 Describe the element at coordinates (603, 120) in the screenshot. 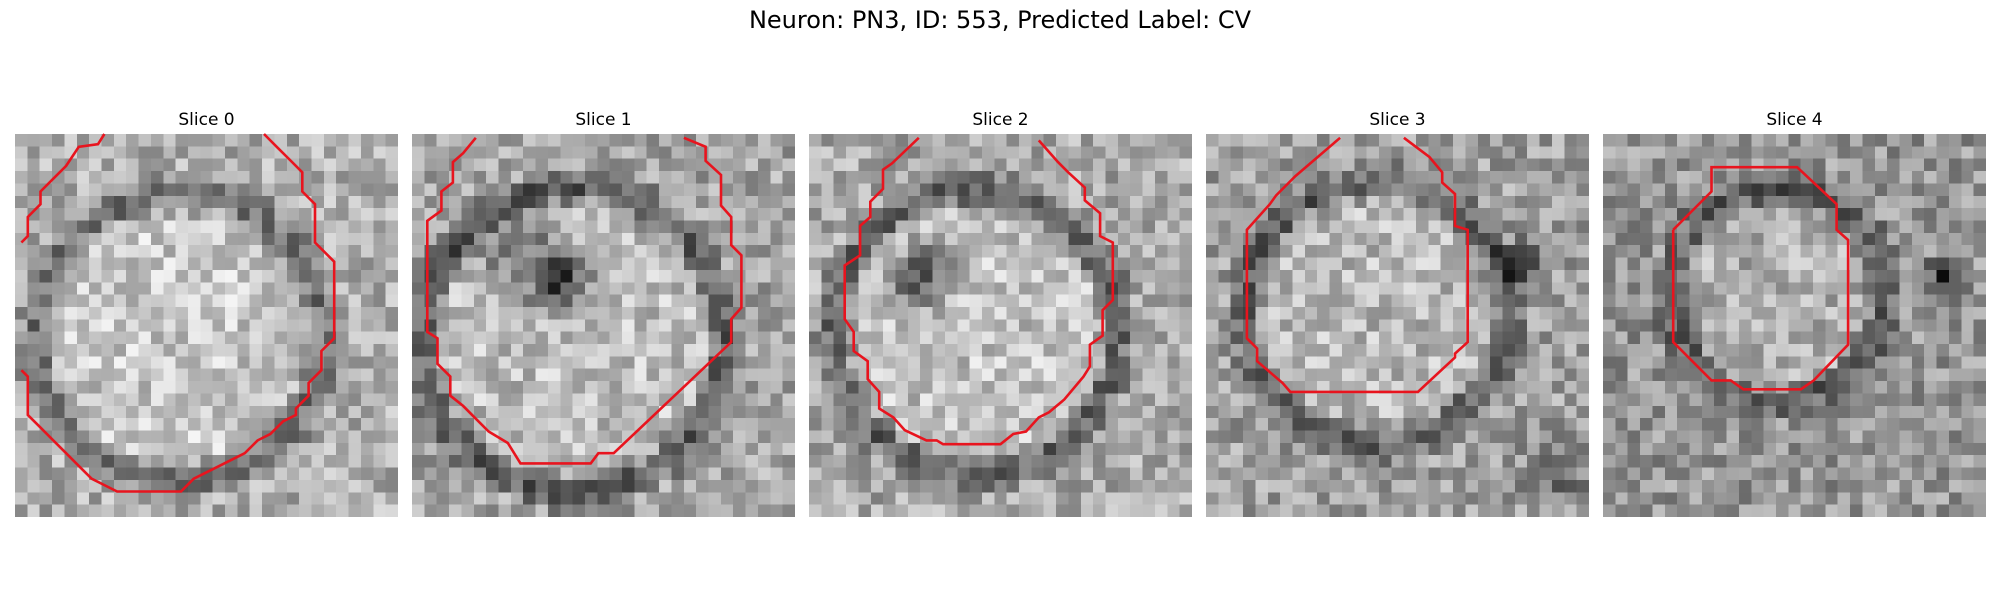

I see `slice-title-1: Slice 1` at that location.